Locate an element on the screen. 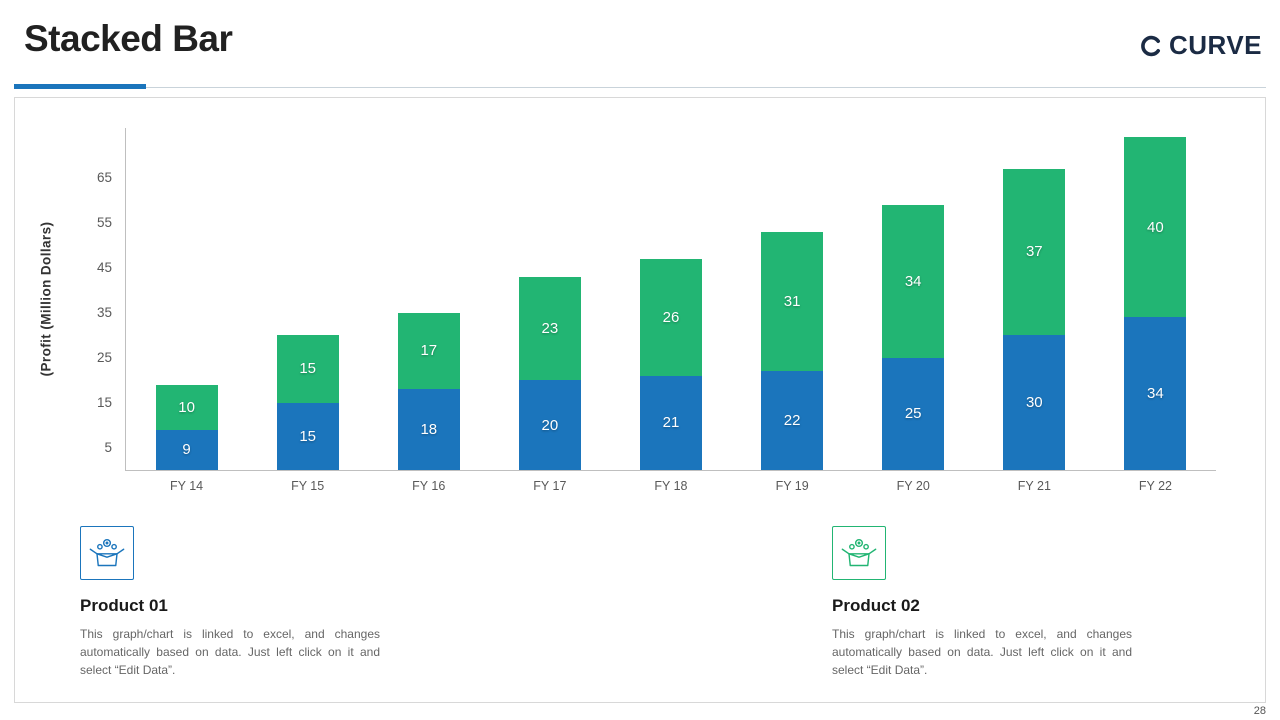 The width and height of the screenshot is (1280, 720). bar-segment: 17 is located at coordinates (428, 350).